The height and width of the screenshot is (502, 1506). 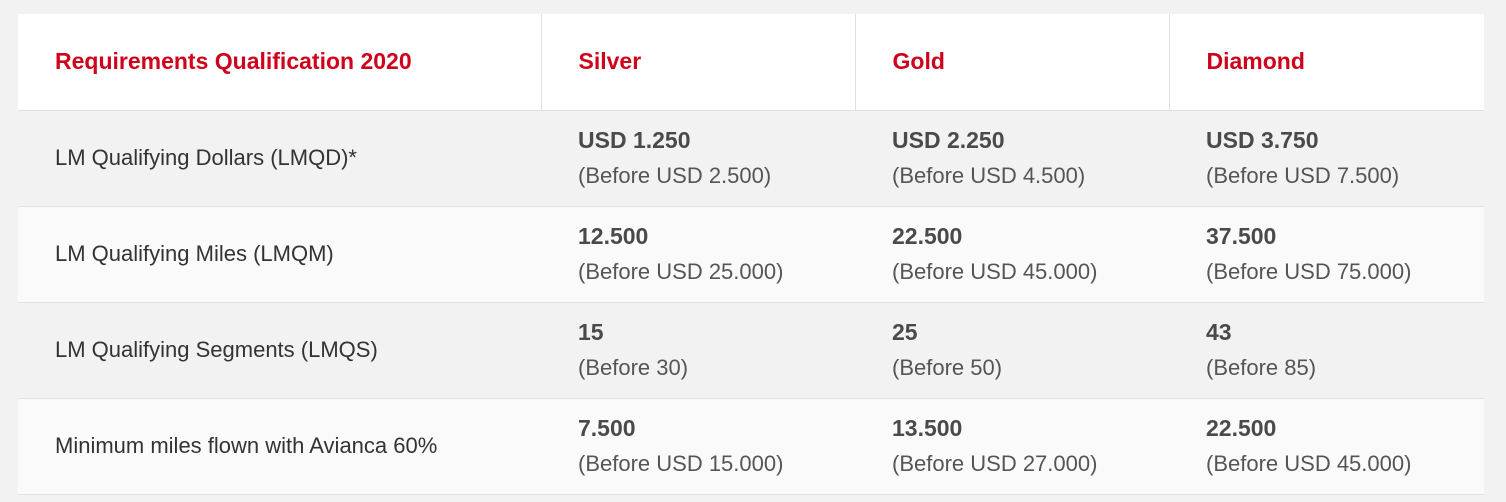 I want to click on requirement-value: USD 1.250, so click(x=634, y=140).